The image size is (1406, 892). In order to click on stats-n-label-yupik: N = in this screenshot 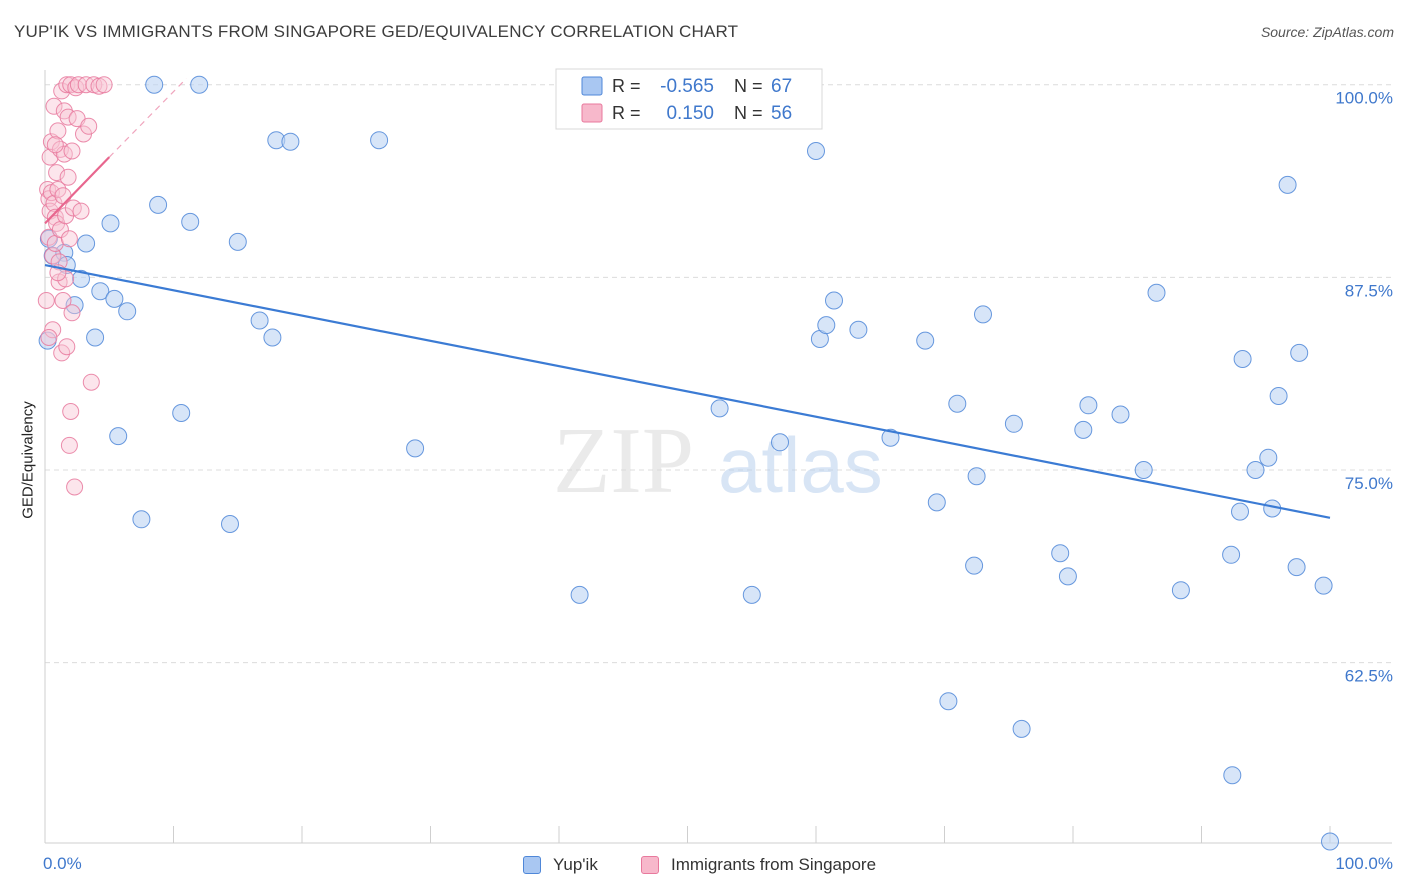, I will do `click(748, 86)`.